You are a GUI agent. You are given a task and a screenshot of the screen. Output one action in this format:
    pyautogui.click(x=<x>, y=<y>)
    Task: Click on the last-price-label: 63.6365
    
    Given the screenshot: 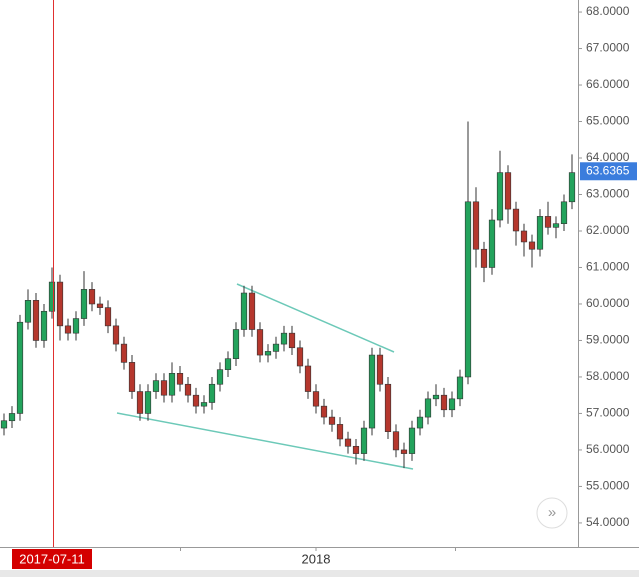 What is the action you would take?
    pyautogui.click(x=608, y=170)
    